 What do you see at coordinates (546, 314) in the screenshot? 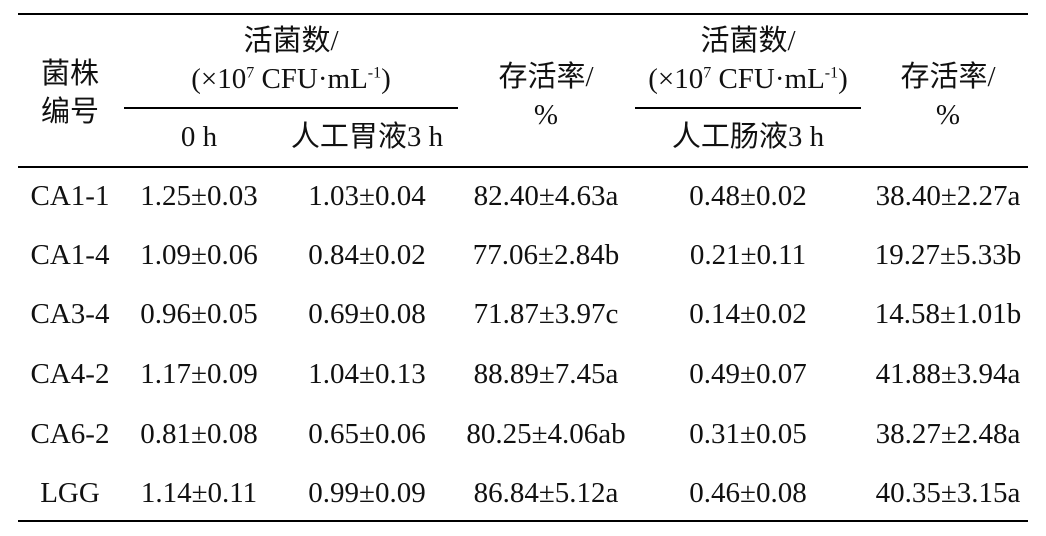
I see `cell-survival-gastric: 71.87±3.97c` at bounding box center [546, 314].